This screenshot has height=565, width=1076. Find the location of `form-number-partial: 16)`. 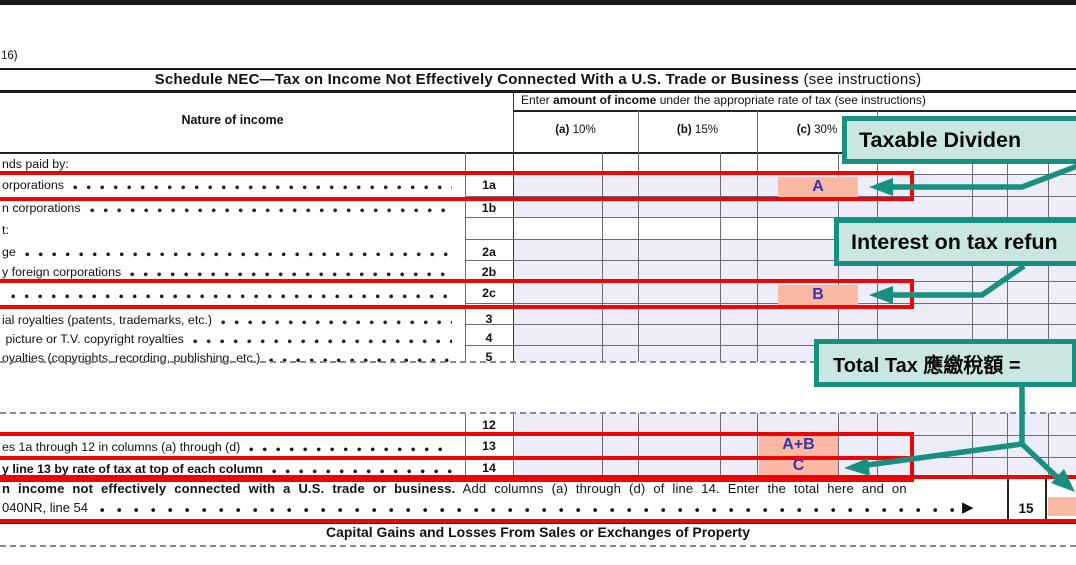

form-number-partial: 16) is located at coordinates (9, 56).